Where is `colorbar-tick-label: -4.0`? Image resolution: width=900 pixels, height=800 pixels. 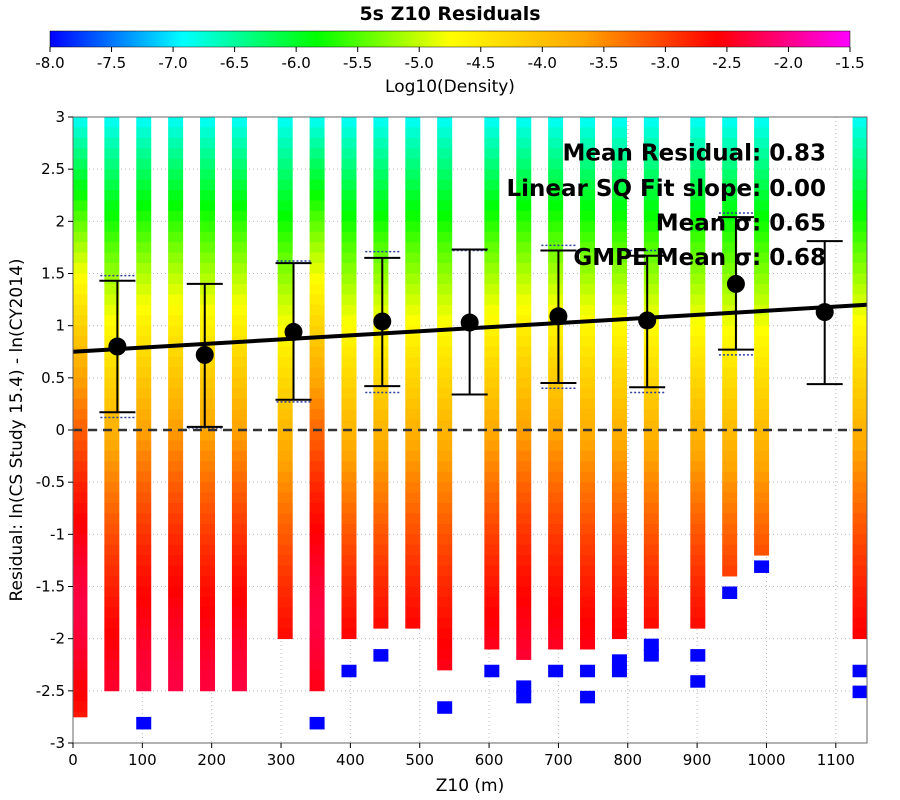
colorbar-tick-label: -4.0 is located at coordinates (542, 63).